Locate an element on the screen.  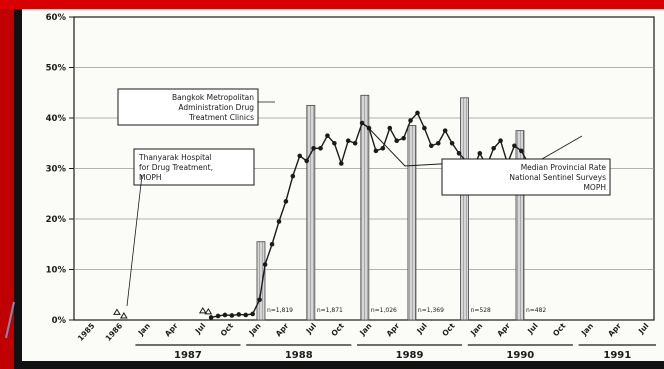
year-label: 1989 is located at coordinates (410, 355).